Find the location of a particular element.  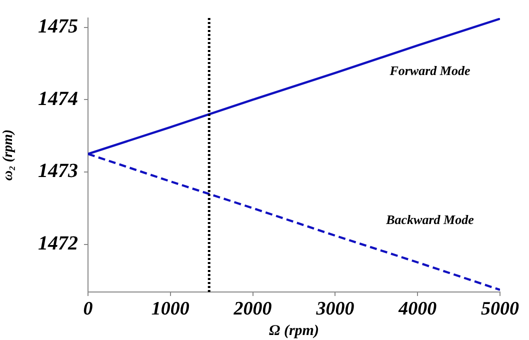

y-tick-label: 1474 is located at coordinates (58, 99).